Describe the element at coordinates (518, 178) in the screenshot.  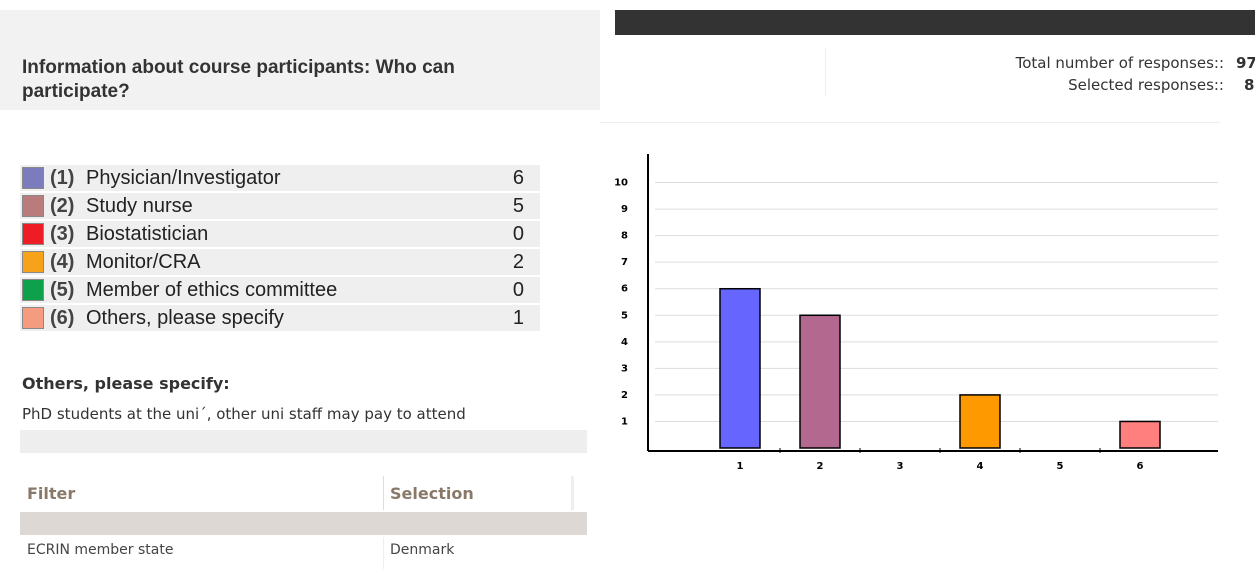
I see `option-count: 6` at that location.